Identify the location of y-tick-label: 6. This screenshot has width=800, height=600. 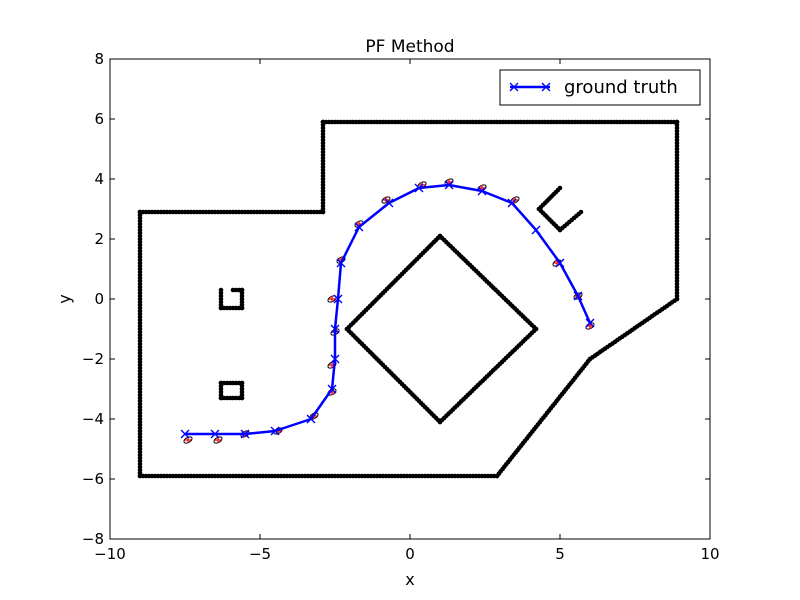
(99, 119).